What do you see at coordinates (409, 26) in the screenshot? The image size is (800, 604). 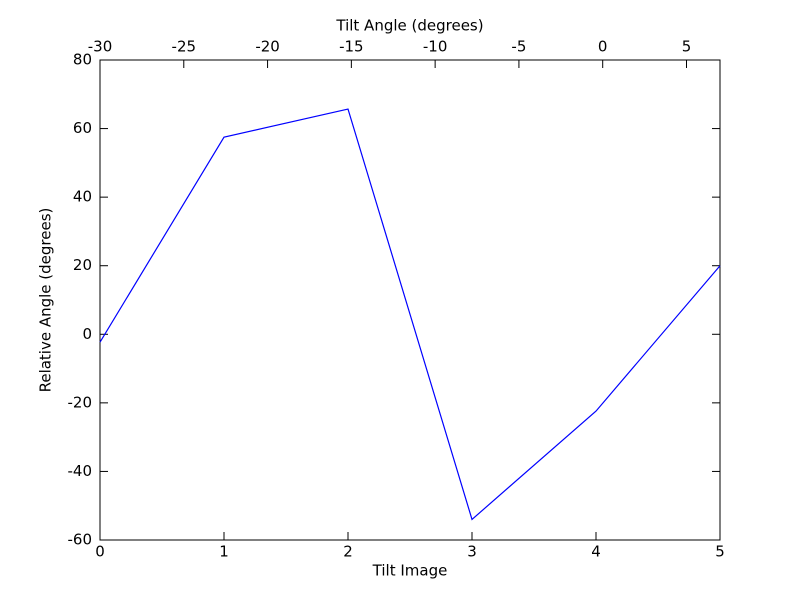 I see `x2-axis-label: Tilt Angle (degrees)` at bounding box center [409, 26].